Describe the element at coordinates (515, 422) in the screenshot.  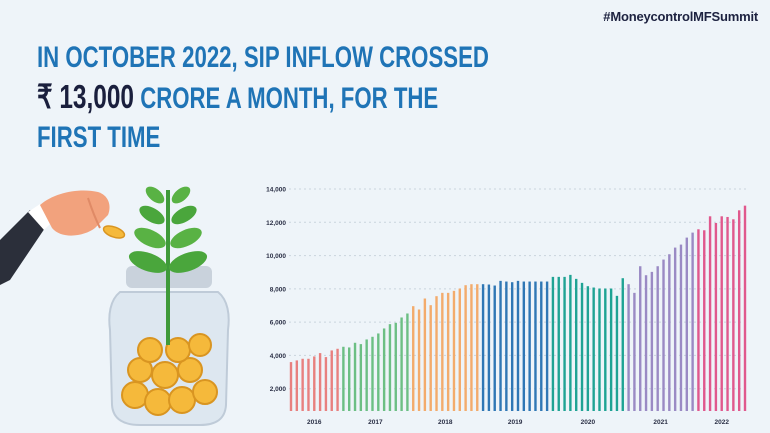
I see `x-tick-label: 2019` at that location.